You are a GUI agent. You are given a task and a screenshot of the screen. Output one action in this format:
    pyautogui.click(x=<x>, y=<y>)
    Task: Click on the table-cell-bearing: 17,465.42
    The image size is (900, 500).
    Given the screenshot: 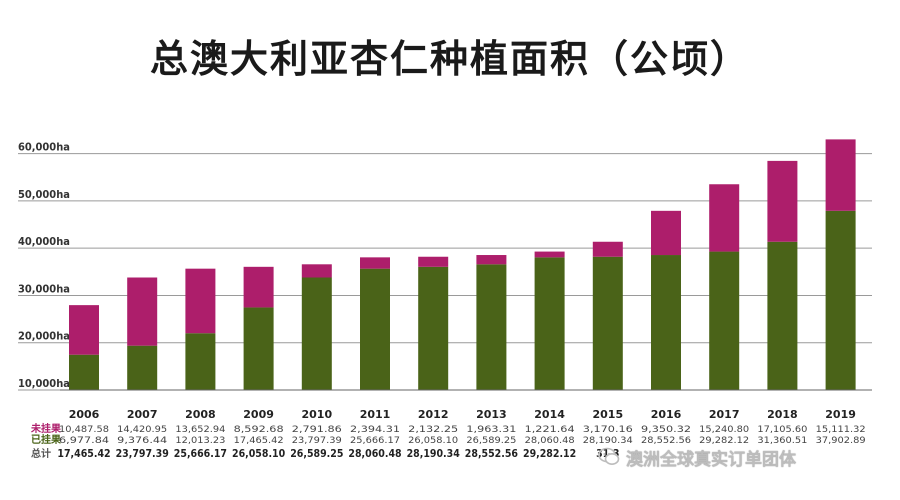 What is the action you would take?
    pyautogui.click(x=259, y=441)
    